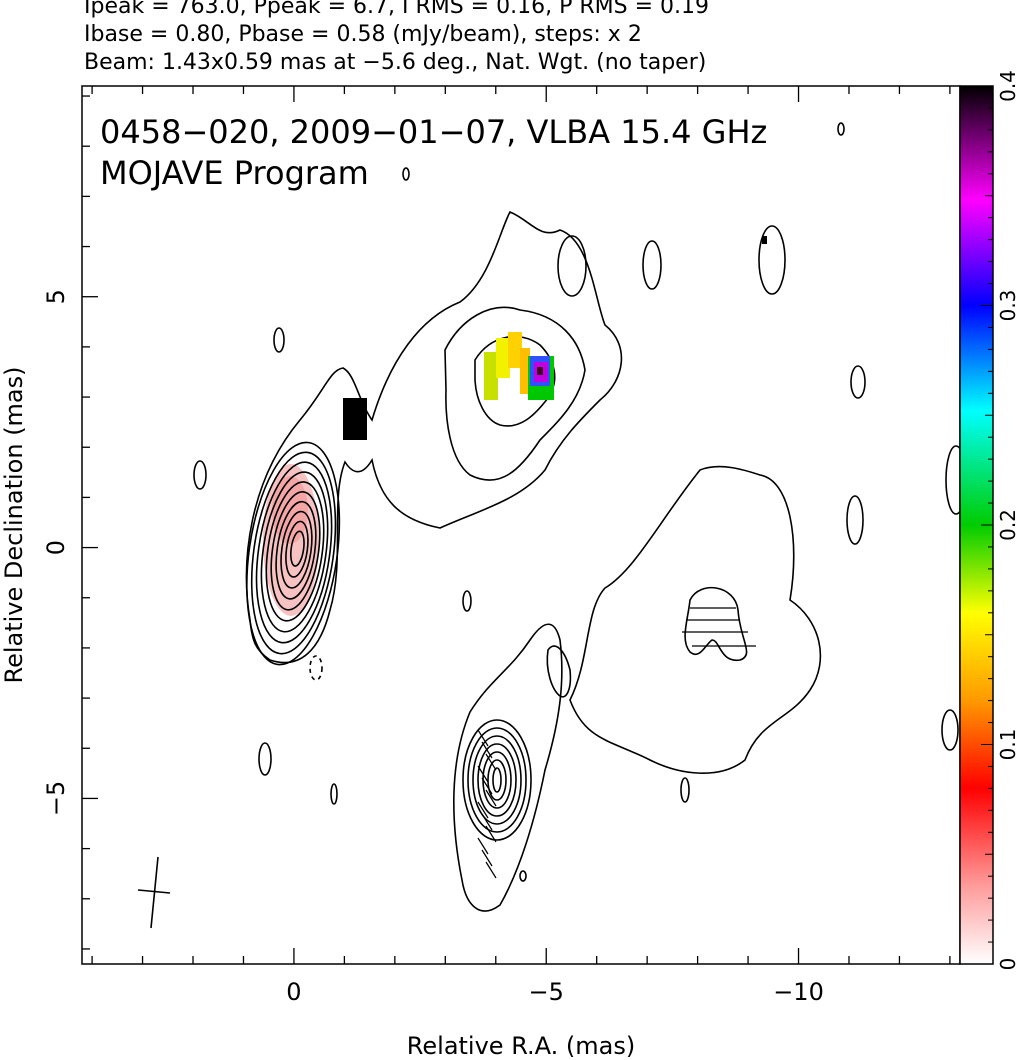 The height and width of the screenshot is (1060, 1021). I want to click on x-axis-label: Relative R.A. (mas), so click(521, 1046).